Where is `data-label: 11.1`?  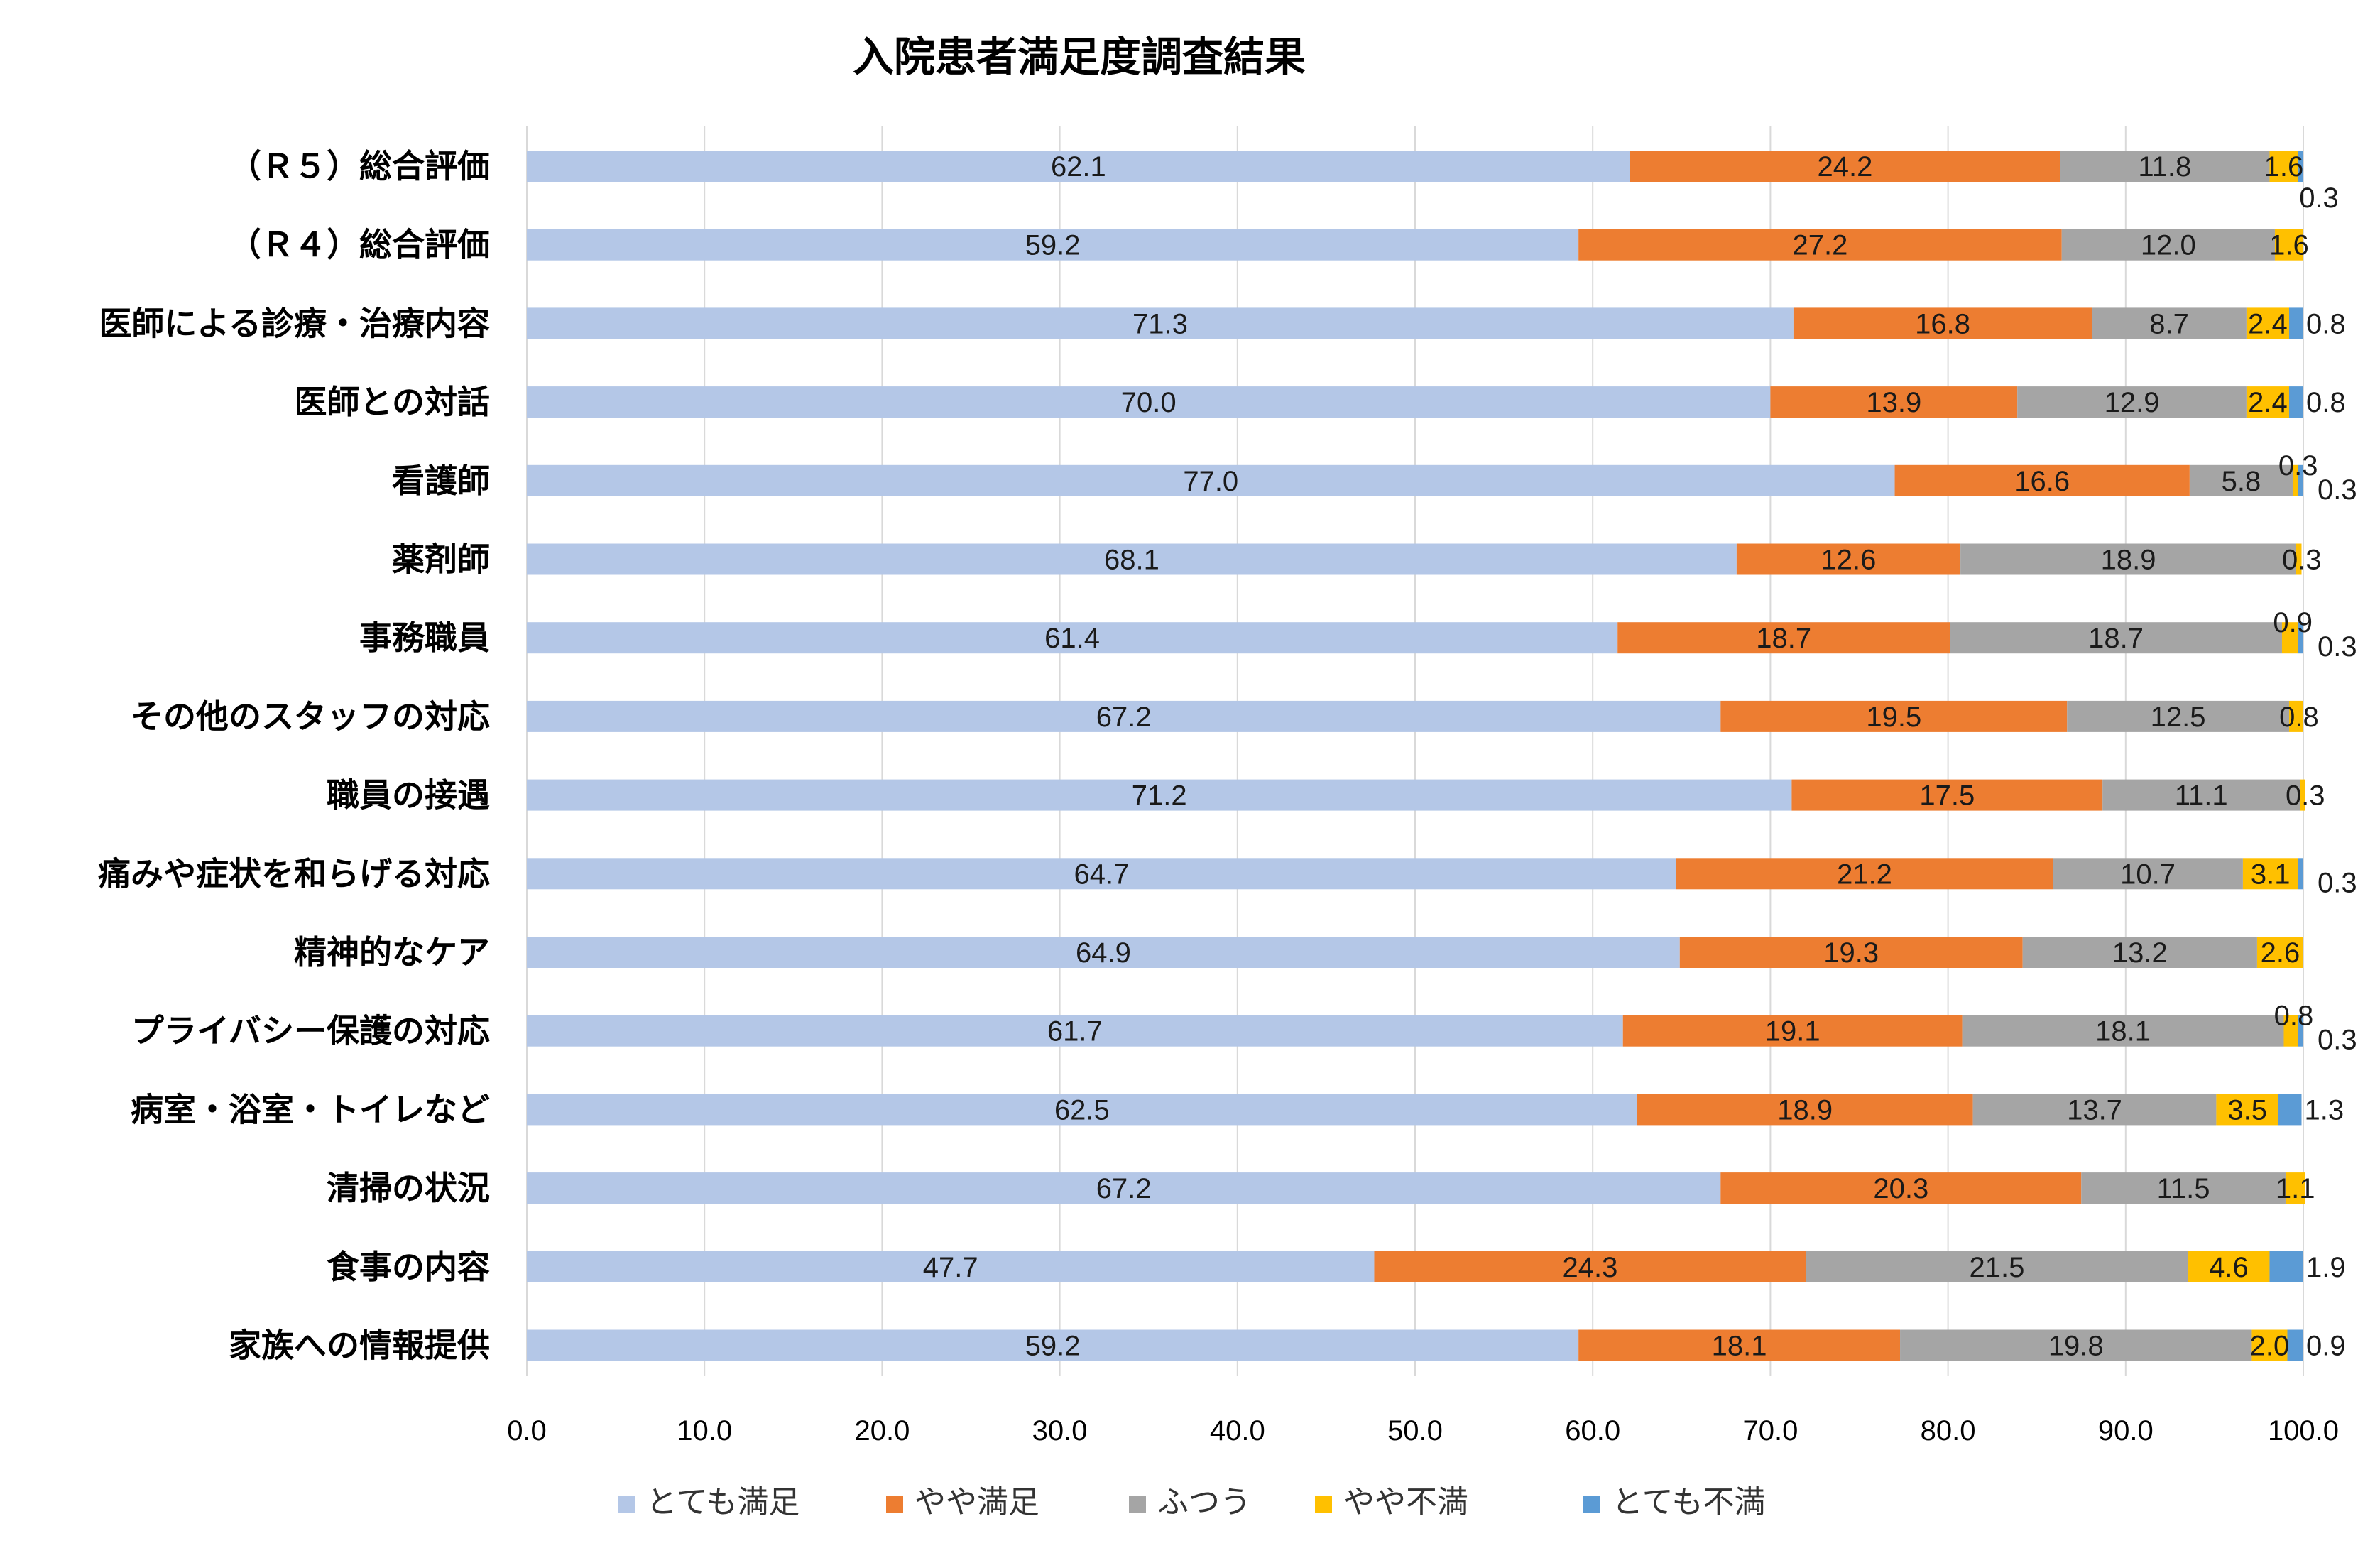
data-label: 11.1 is located at coordinates (2202, 796).